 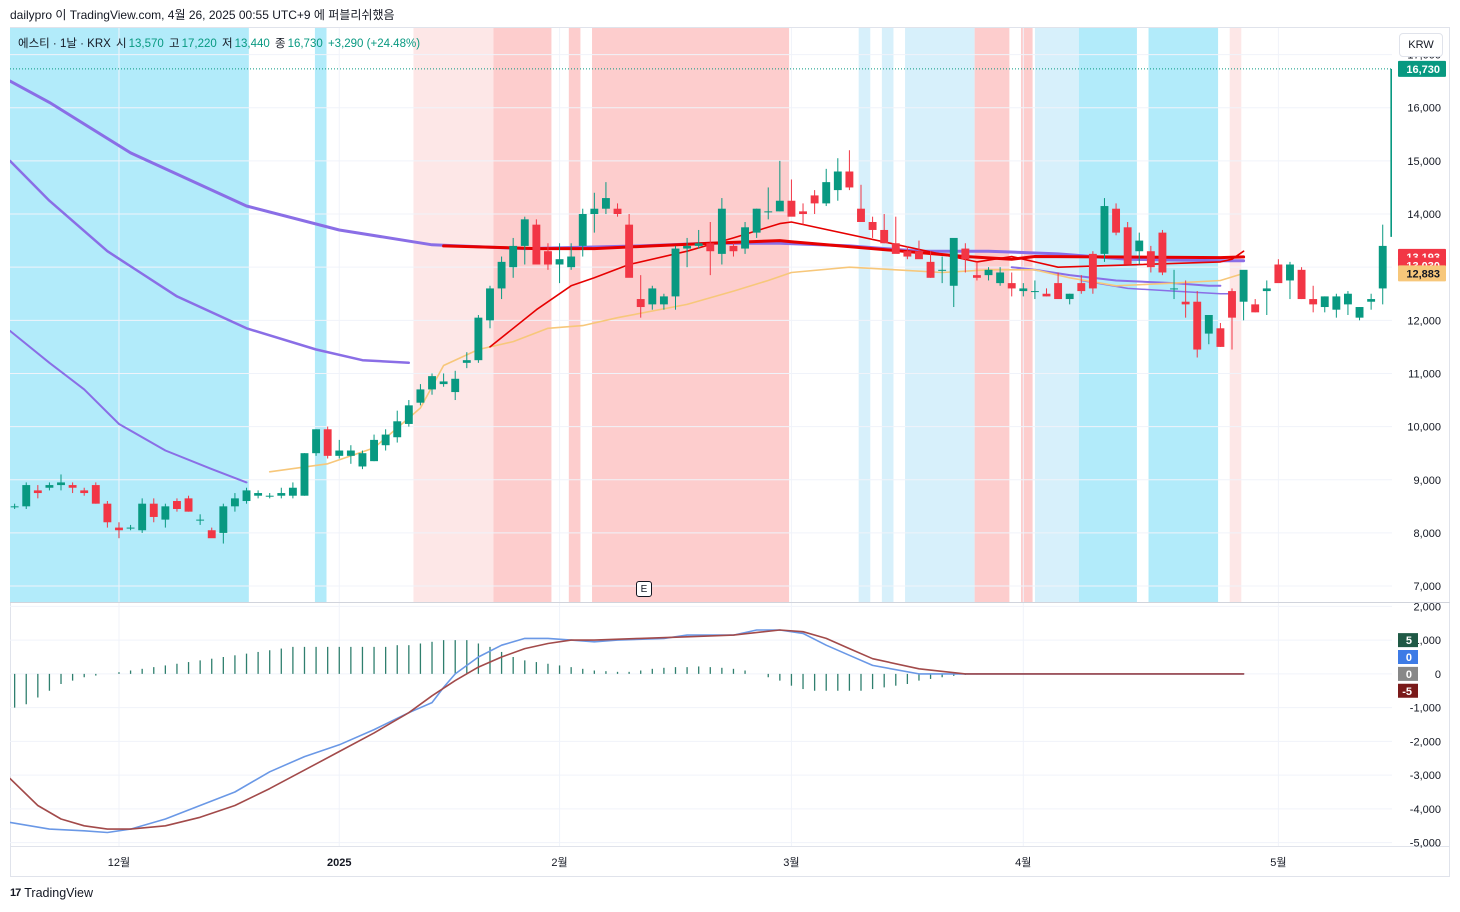 What do you see at coordinates (1425, 709) in the screenshot?
I see `osc-axis-tick: -1,000` at bounding box center [1425, 709].